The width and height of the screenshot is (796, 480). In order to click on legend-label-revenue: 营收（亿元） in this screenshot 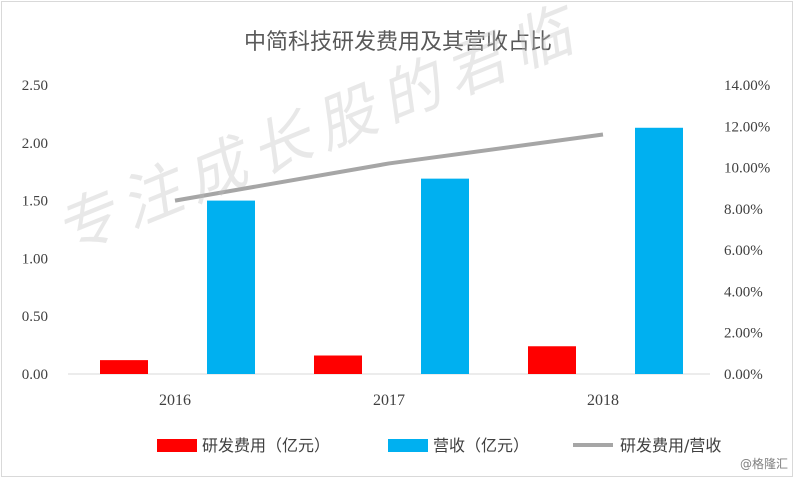, I will do `click(481, 445)`.